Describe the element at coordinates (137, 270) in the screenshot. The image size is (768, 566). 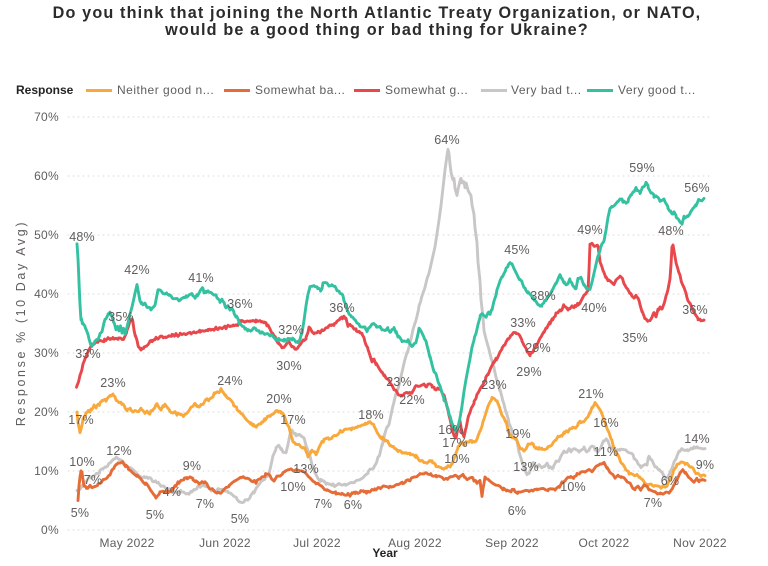
I see `svg-text: 42%` at that location.